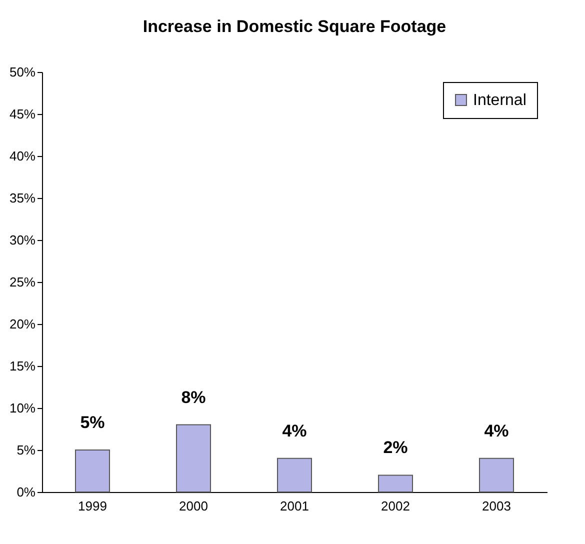 This screenshot has width=585, height=544. Describe the element at coordinates (294, 26) in the screenshot. I see `chart-title: Increase in Domestic Square Footage` at that location.